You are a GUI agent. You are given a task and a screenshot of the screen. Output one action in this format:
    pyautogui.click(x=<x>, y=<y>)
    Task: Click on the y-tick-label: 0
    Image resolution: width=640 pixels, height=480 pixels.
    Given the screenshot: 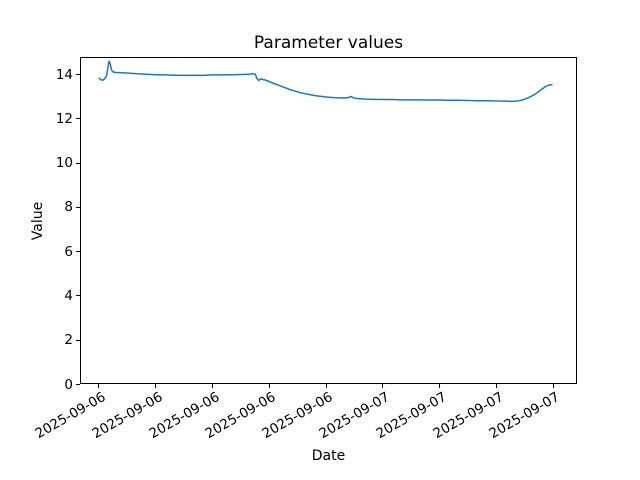 What is the action you would take?
    pyautogui.click(x=68, y=384)
    